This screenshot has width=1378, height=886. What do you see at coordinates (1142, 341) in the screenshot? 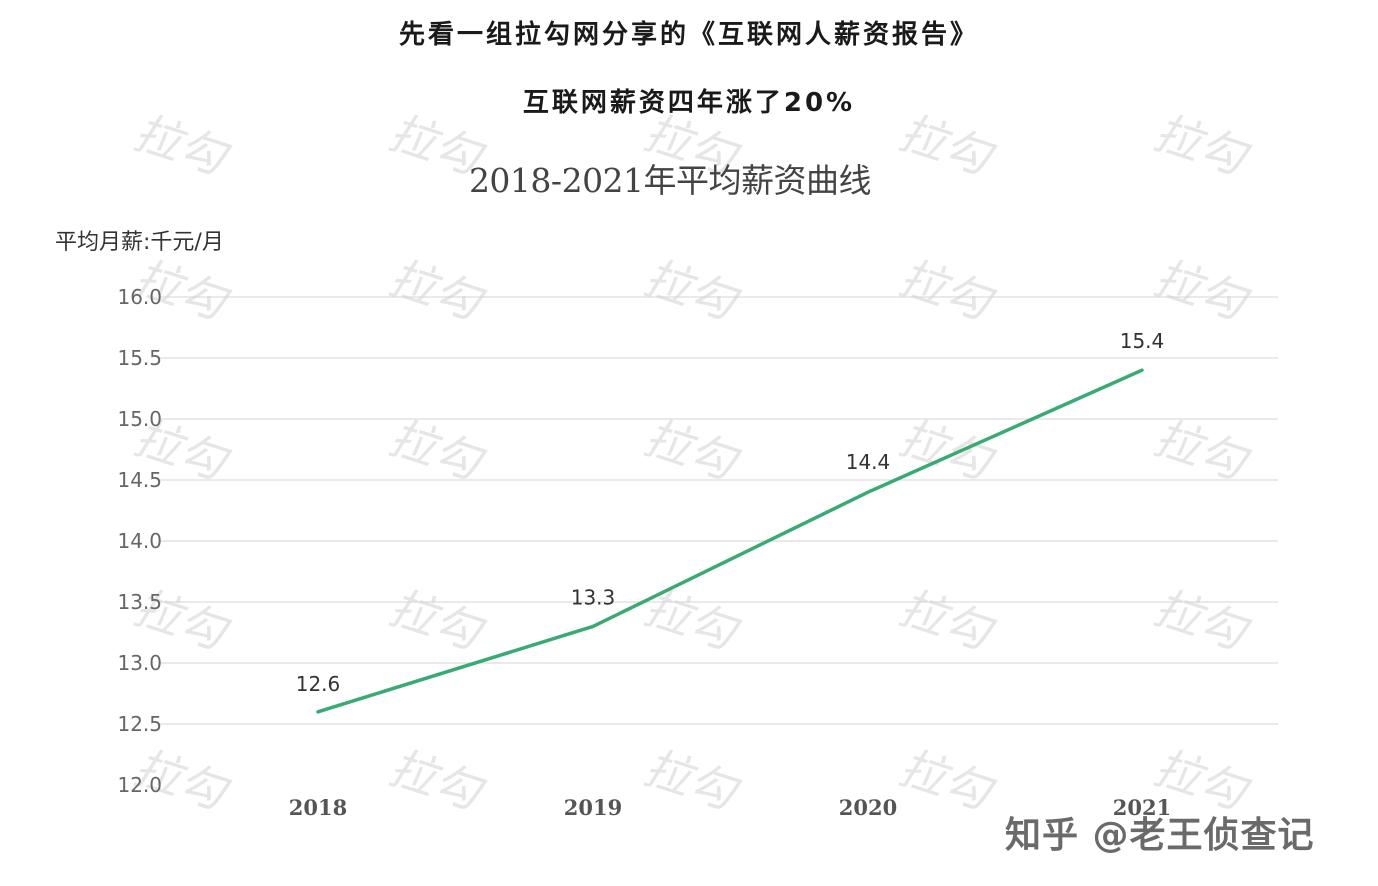
I see `data-label: 15.4` at bounding box center [1142, 341].